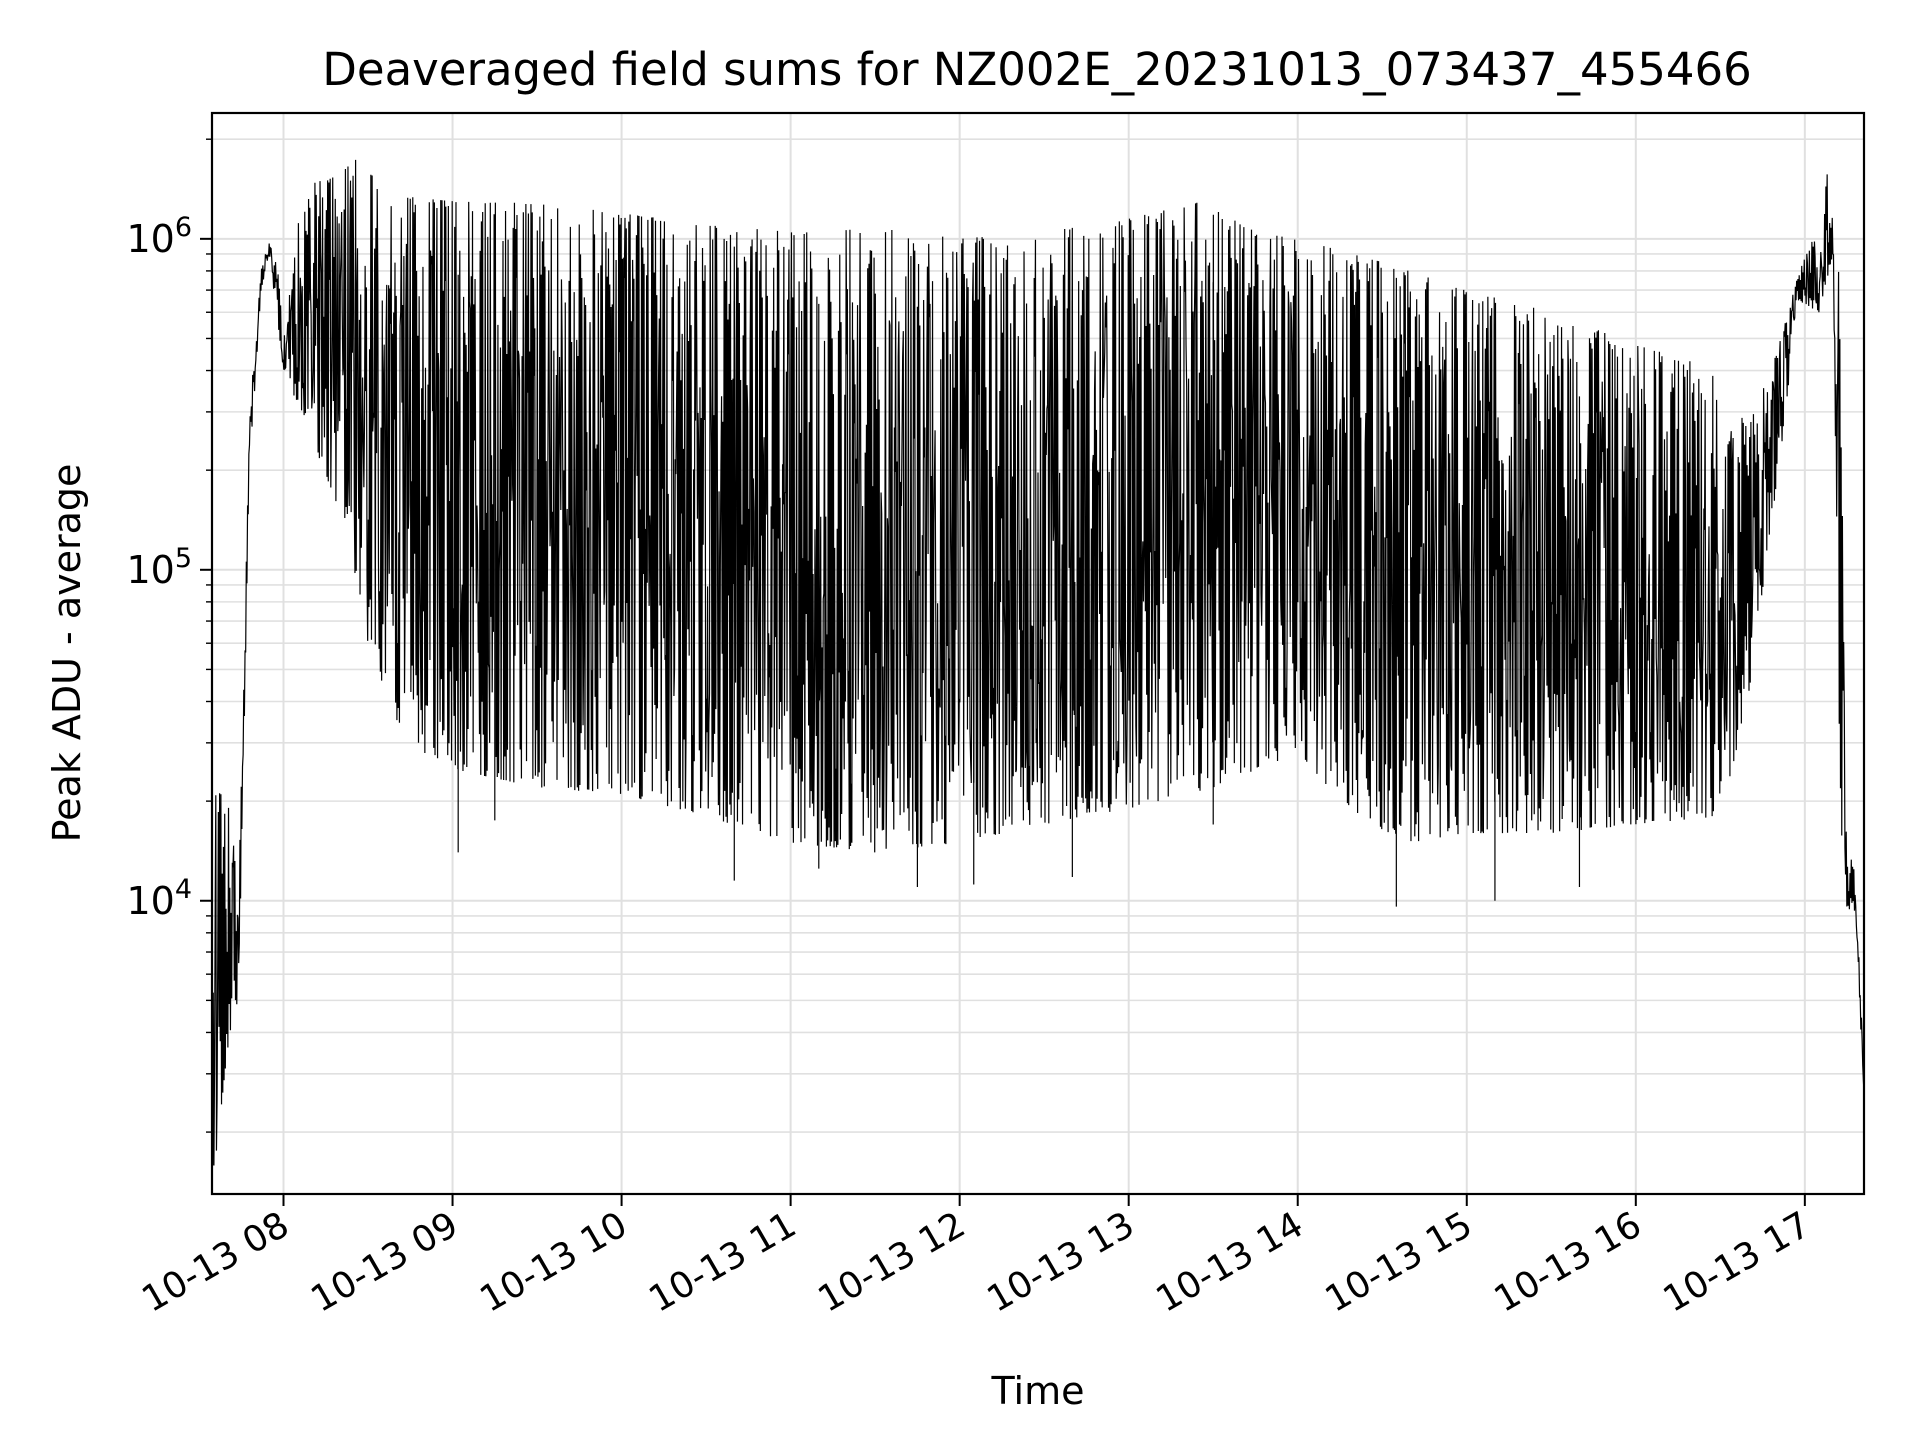 Image resolution: width=1920 pixels, height=1440 pixels. What do you see at coordinates (1061, 1262) in the screenshot?
I see `x-tick-label: 10-13 13` at bounding box center [1061, 1262].